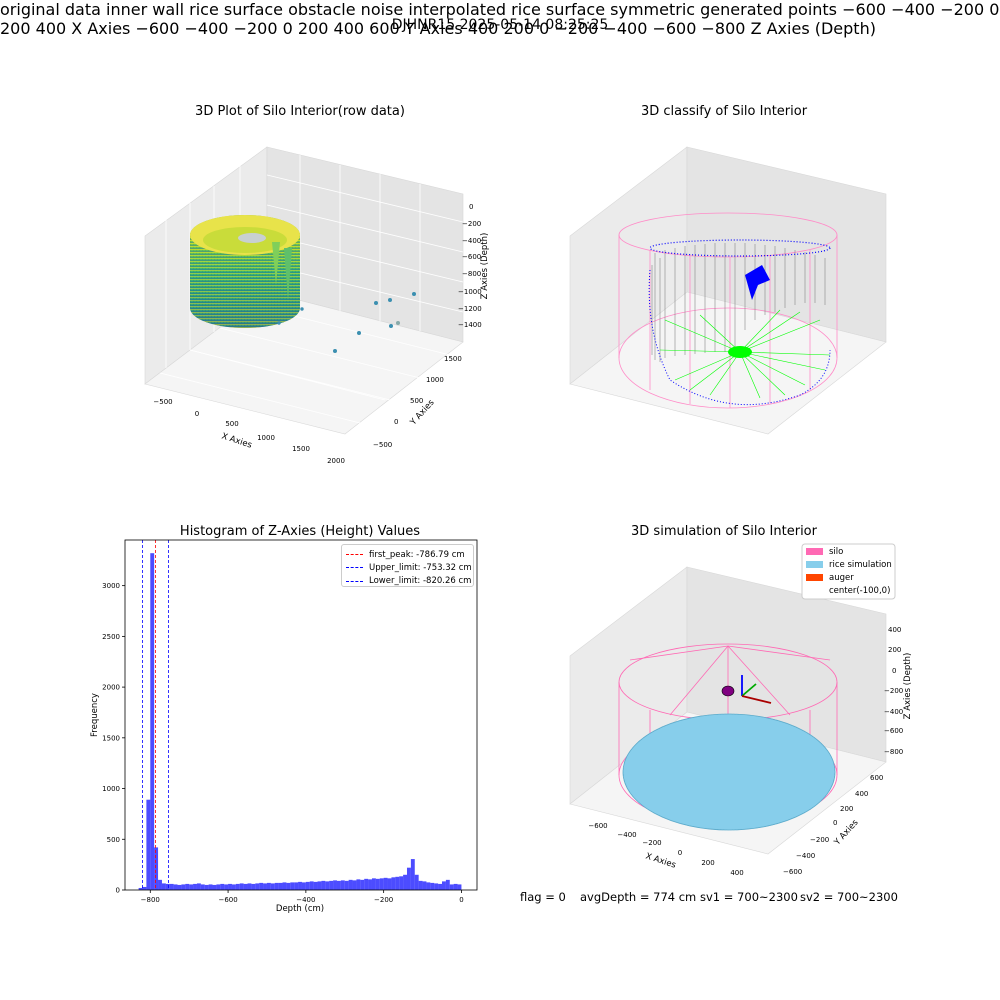  I want to click on classify-x-label: X Axies, so click(101, 28).